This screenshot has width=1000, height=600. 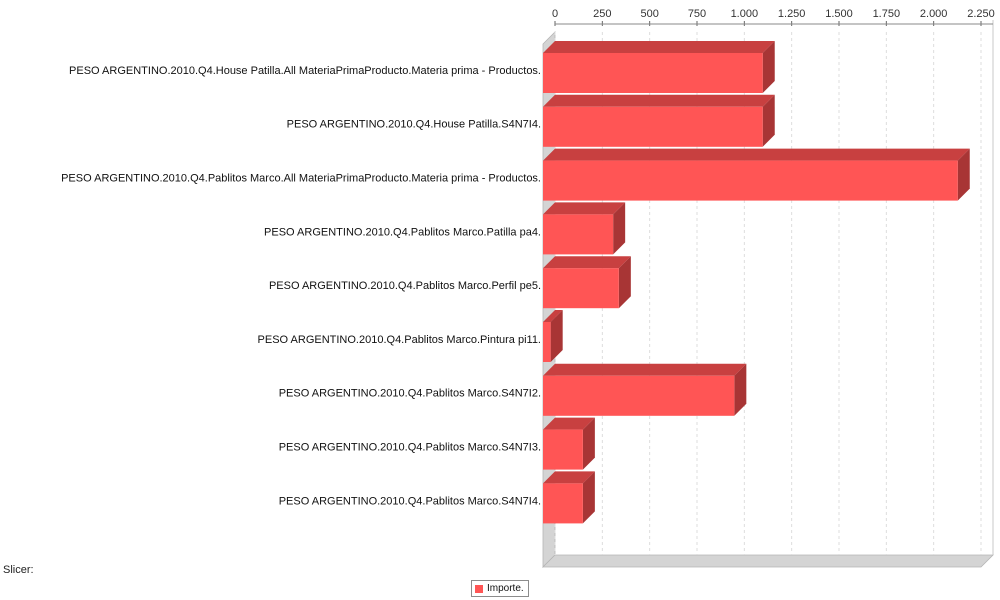 What do you see at coordinates (18, 570) in the screenshot?
I see `slicer-label: Slicer:` at bounding box center [18, 570].